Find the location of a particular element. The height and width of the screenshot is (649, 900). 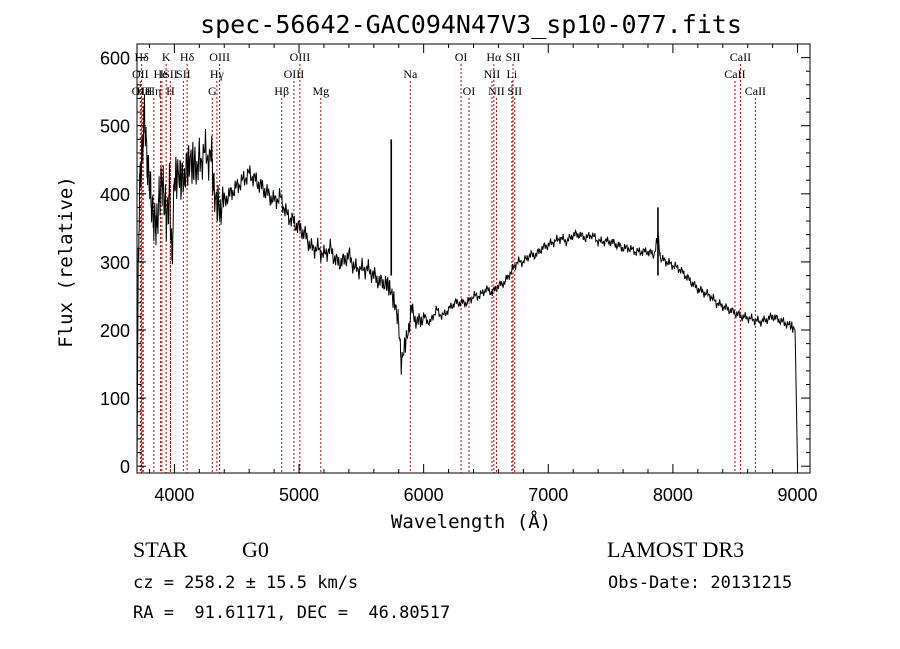

redshift-velocity: cz = 258.2 ± 15.5 km/s is located at coordinates (246, 583).